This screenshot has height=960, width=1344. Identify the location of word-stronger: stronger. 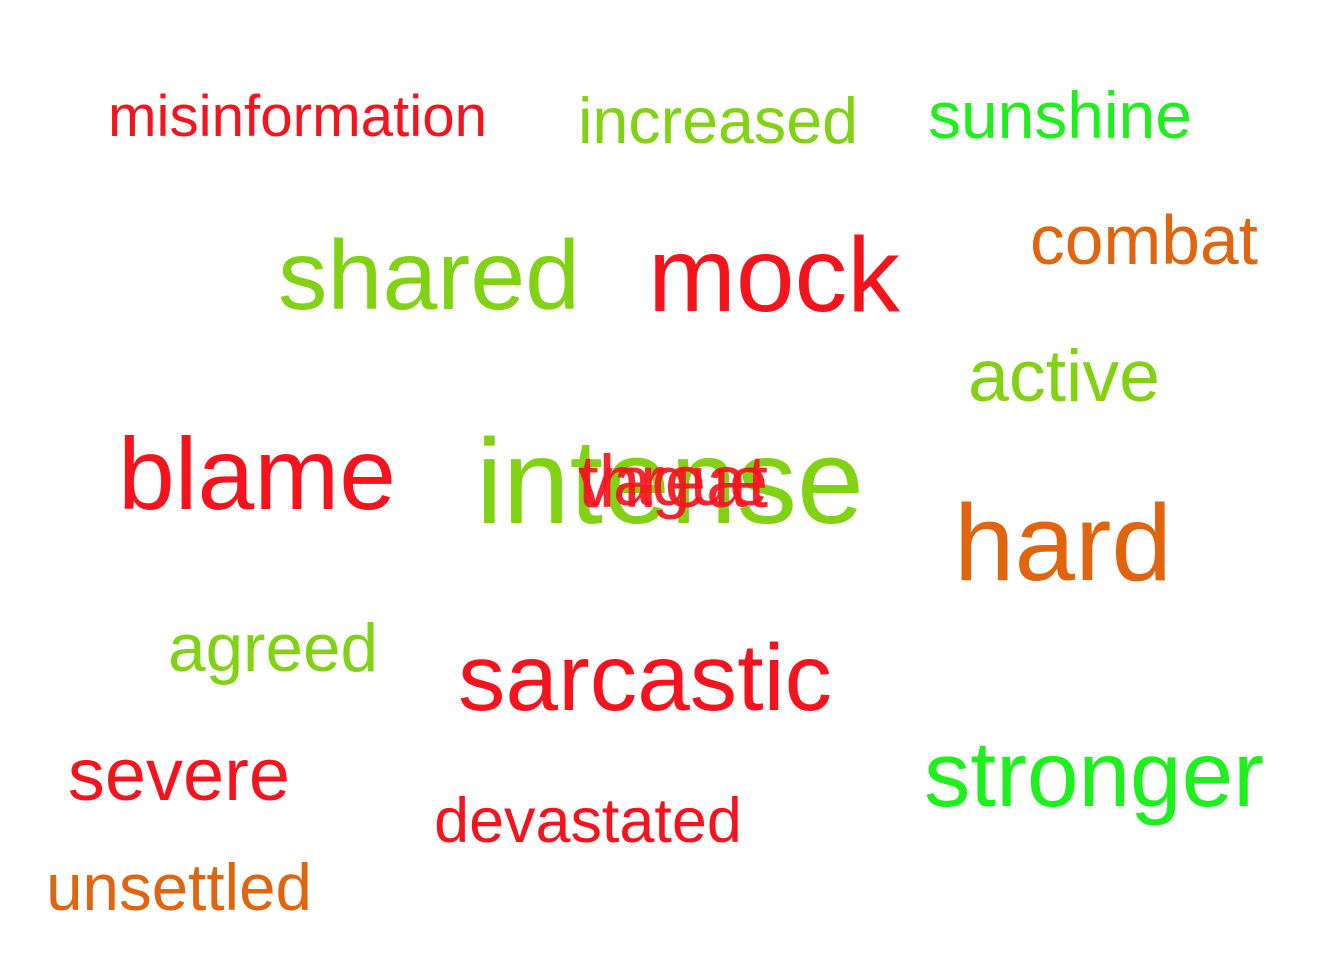
(1094, 773).